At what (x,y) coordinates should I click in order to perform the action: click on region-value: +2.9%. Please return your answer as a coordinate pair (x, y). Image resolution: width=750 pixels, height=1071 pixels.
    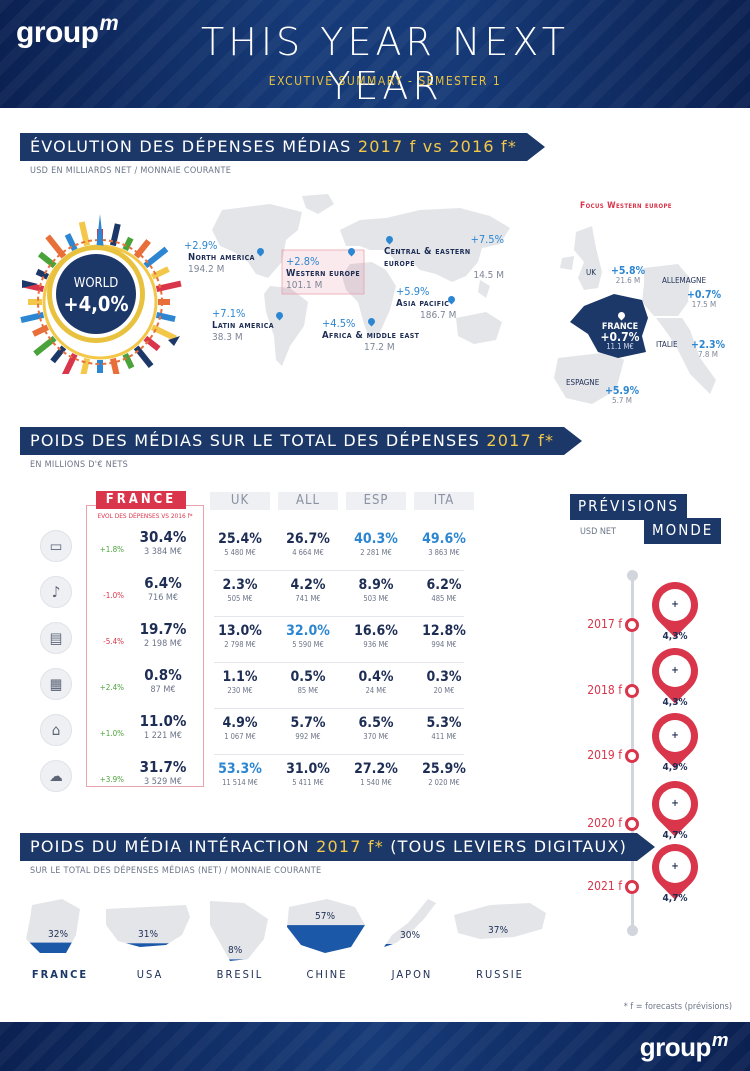
    Looking at the image, I should click on (201, 245).